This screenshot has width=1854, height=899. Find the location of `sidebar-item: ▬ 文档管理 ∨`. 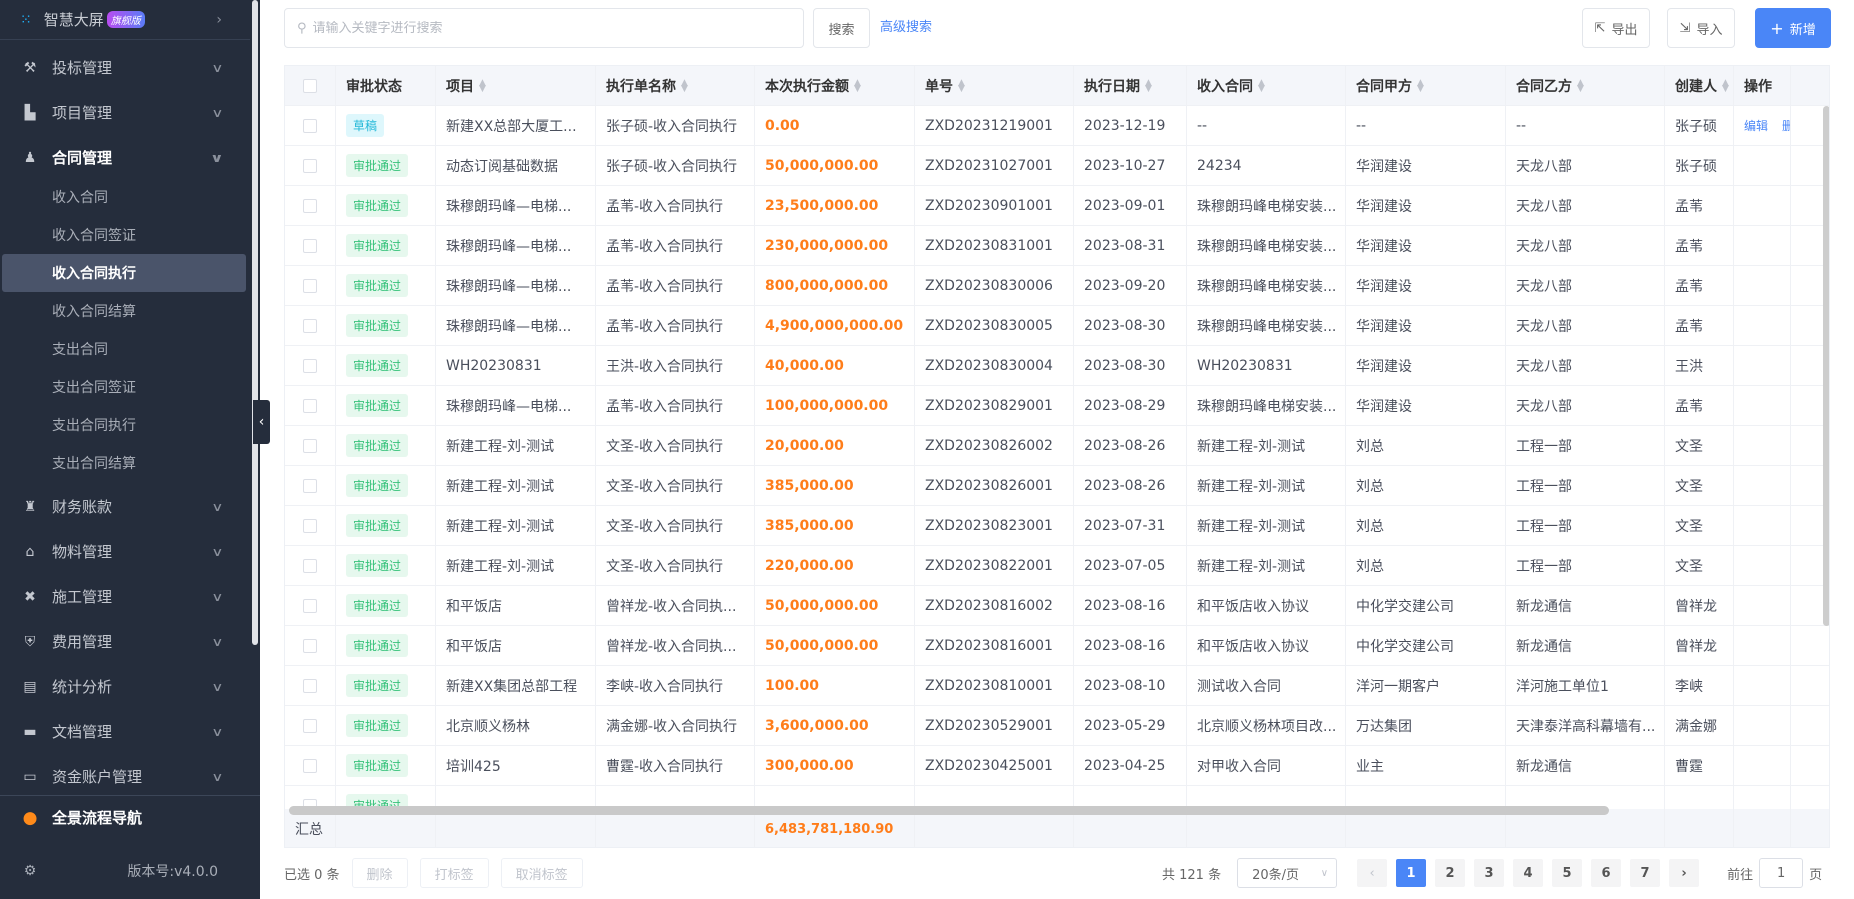

sidebar-item: ▬ 文档管理 ∨ is located at coordinates (125, 731).